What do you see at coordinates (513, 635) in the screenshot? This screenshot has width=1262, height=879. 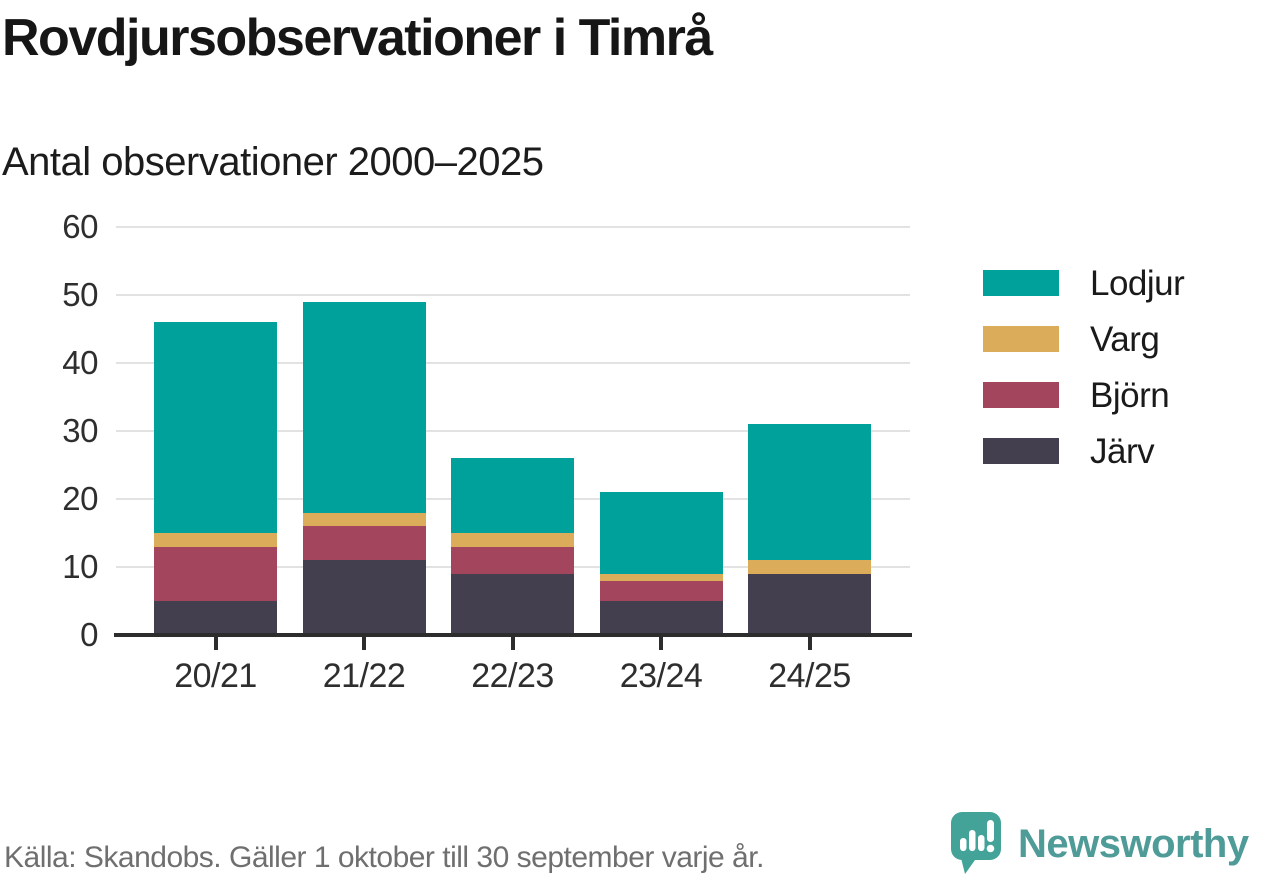 I see `x-axis-line` at bounding box center [513, 635].